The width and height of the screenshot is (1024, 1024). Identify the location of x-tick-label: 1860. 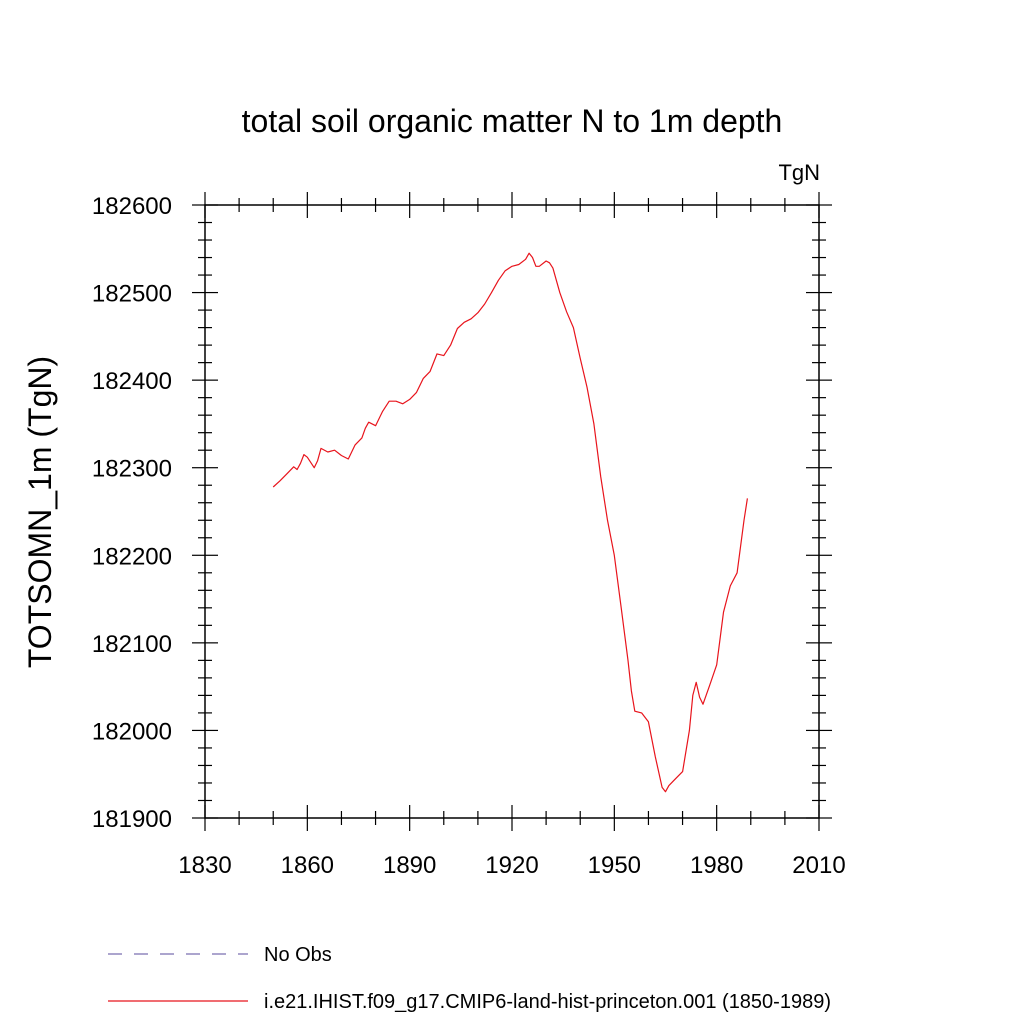
(307, 865).